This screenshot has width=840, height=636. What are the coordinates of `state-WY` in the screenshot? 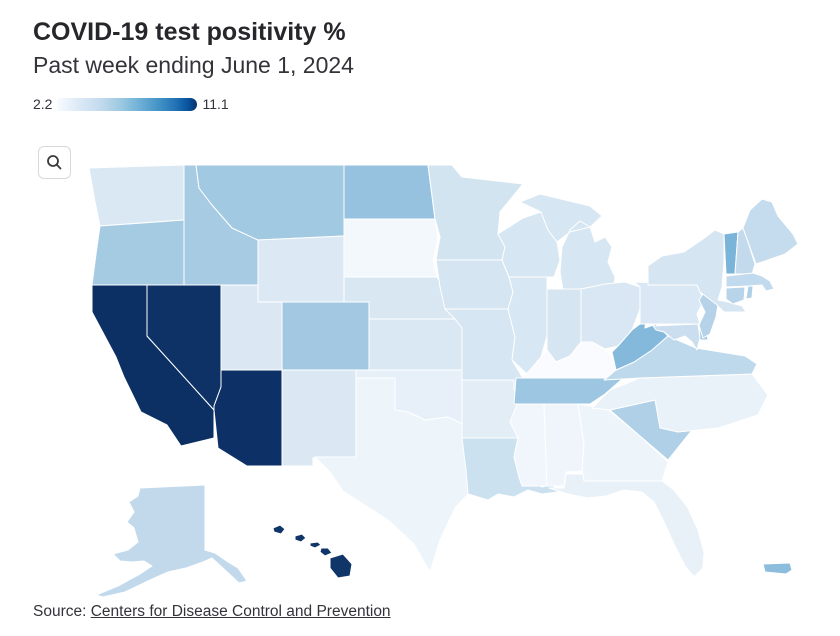 It's located at (301, 269).